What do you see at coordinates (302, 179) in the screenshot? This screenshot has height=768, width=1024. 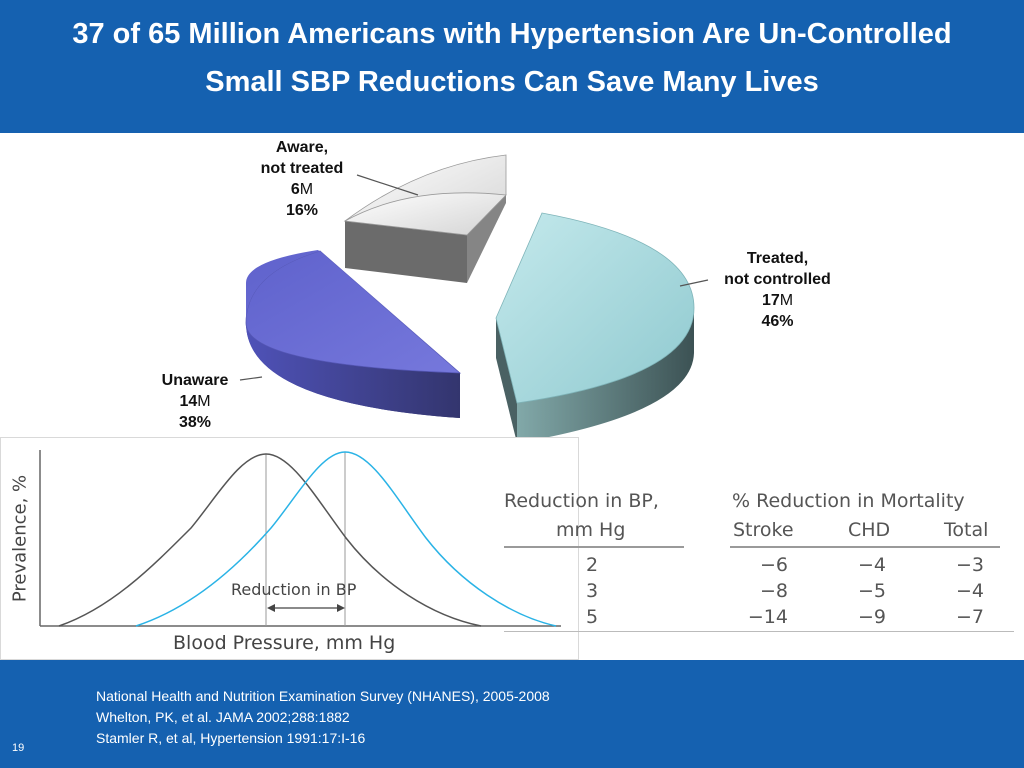 I see `pie-label-aware-not-treated: Aware, not treated 6M 16%` at bounding box center [302, 179].